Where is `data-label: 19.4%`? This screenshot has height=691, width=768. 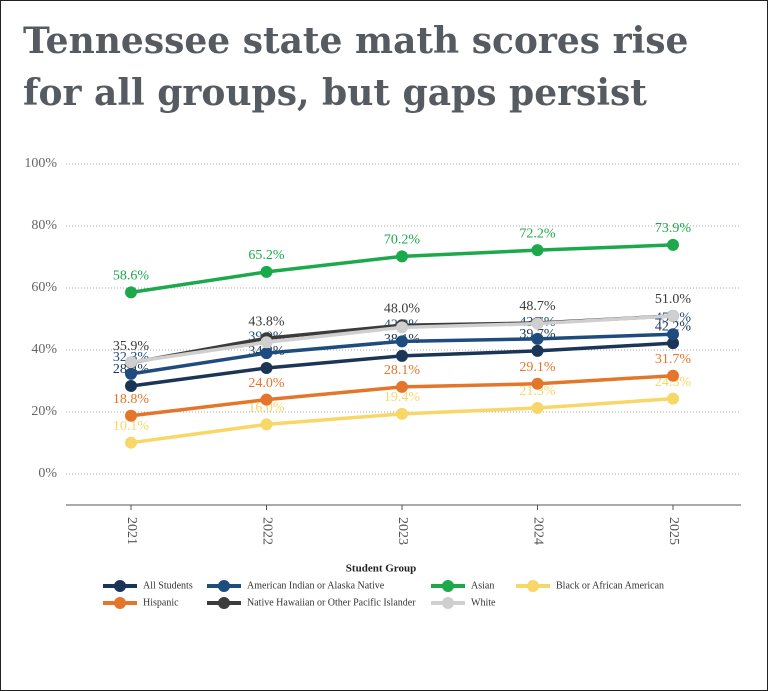 data-label: 19.4% is located at coordinates (402, 397).